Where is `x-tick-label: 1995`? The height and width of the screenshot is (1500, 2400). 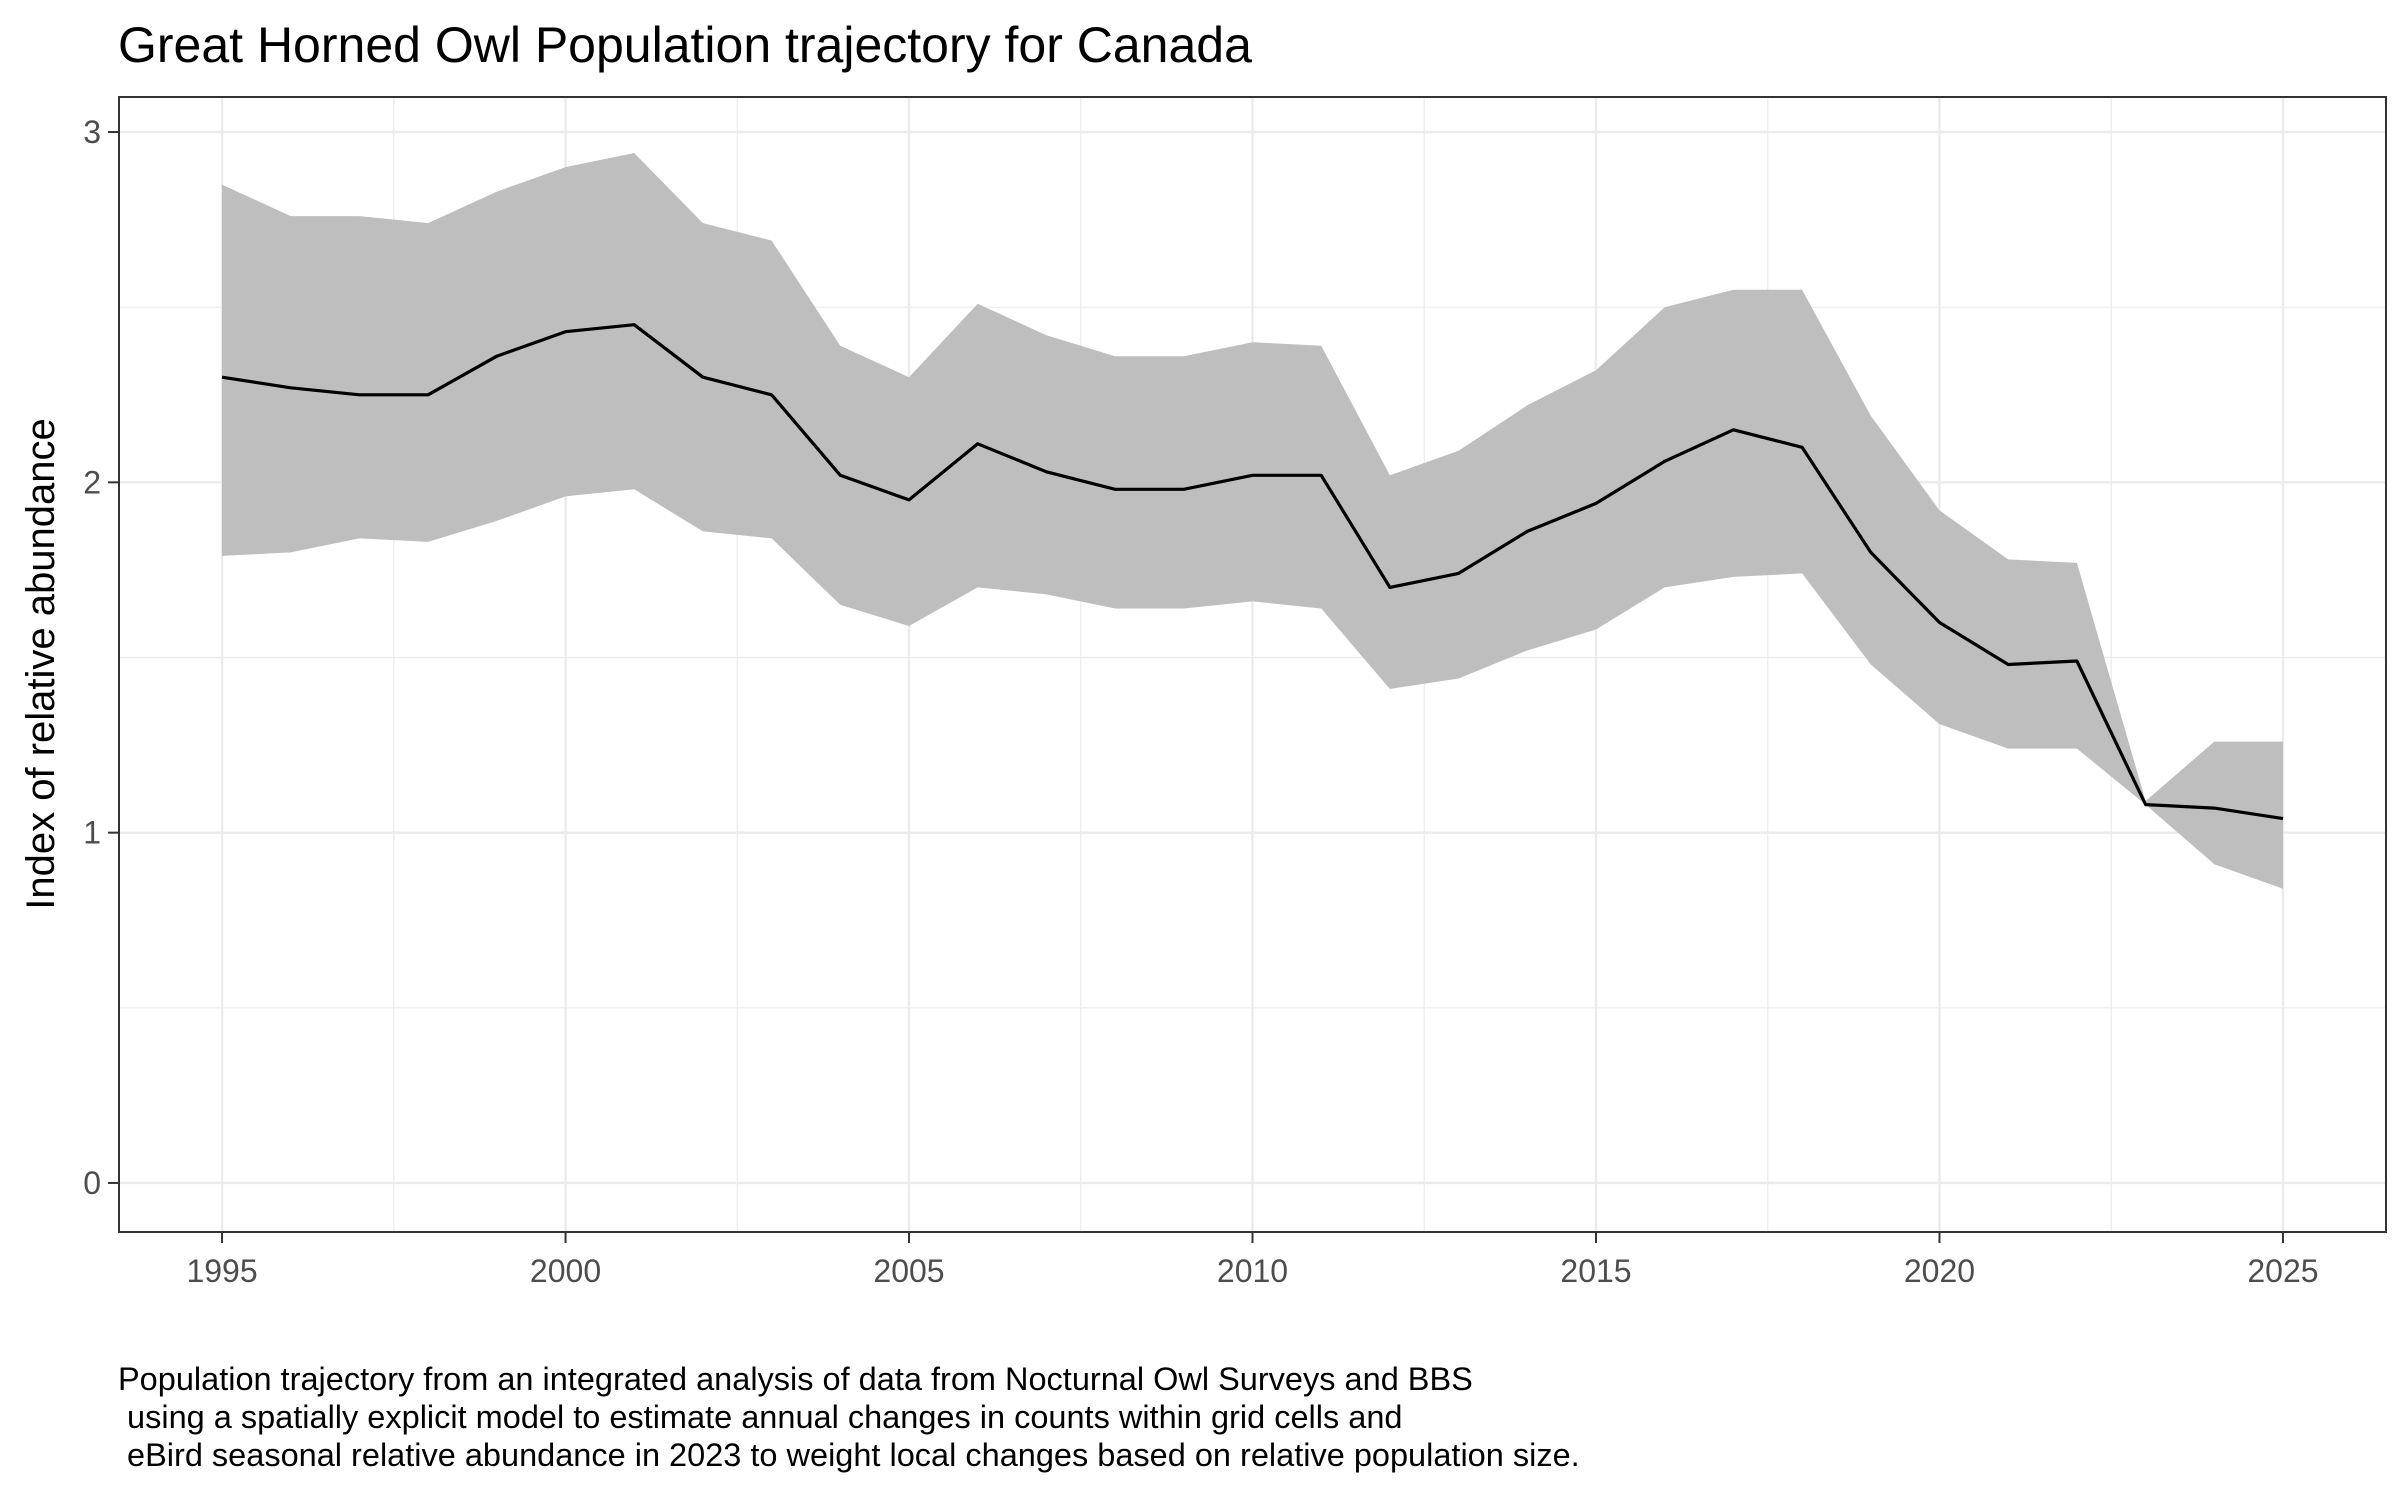 x-tick-label: 1995 is located at coordinates (221, 1271).